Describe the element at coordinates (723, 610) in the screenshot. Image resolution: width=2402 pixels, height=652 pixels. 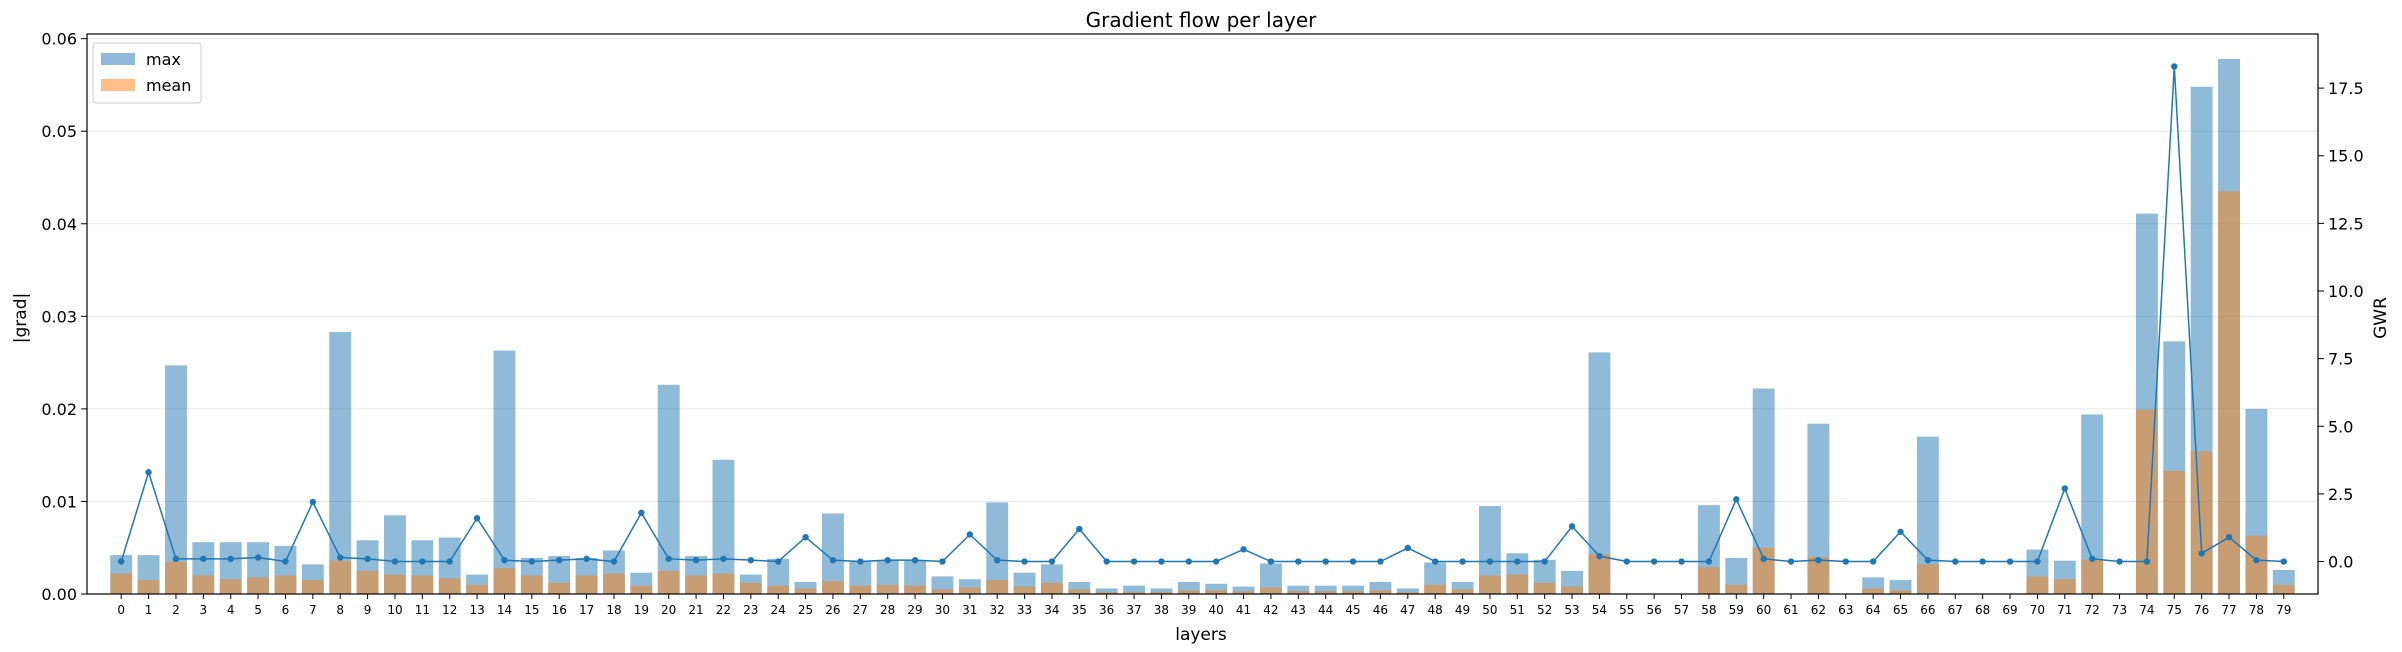
I see `x-tick-label: 22` at that location.